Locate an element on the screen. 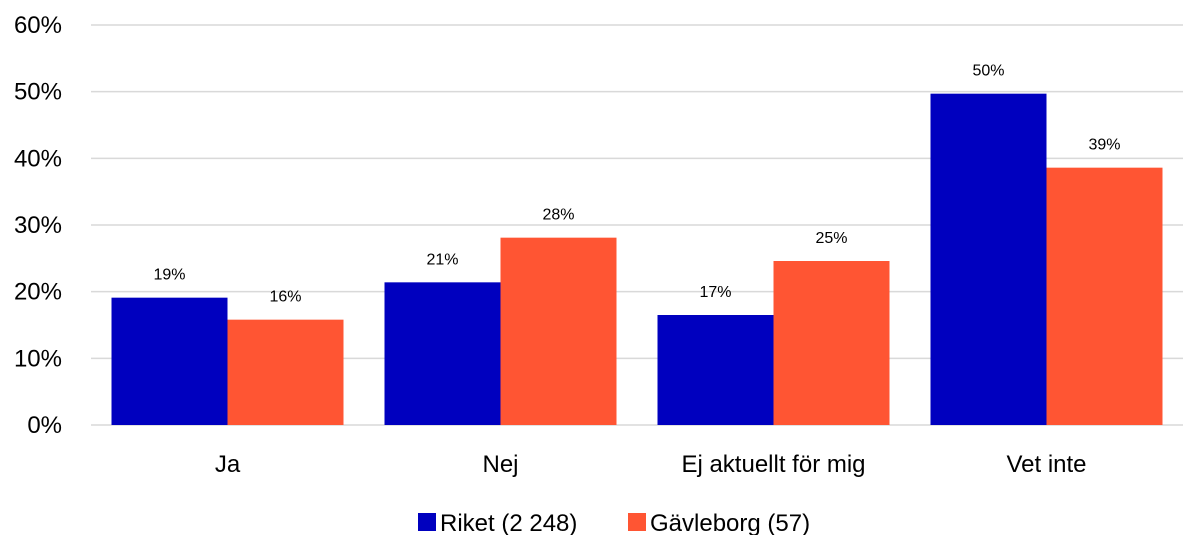 This screenshot has height=535, width=1195. legend: Riket (2 248) Gävleborg (57) is located at coordinates (614, 522).